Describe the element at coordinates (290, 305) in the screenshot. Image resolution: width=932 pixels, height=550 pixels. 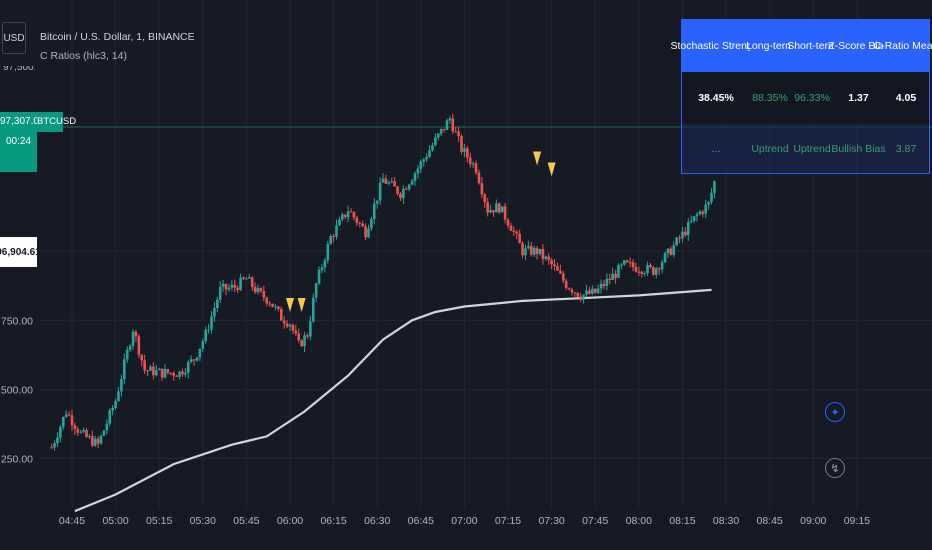
I see `sell-signal-marker` at that location.